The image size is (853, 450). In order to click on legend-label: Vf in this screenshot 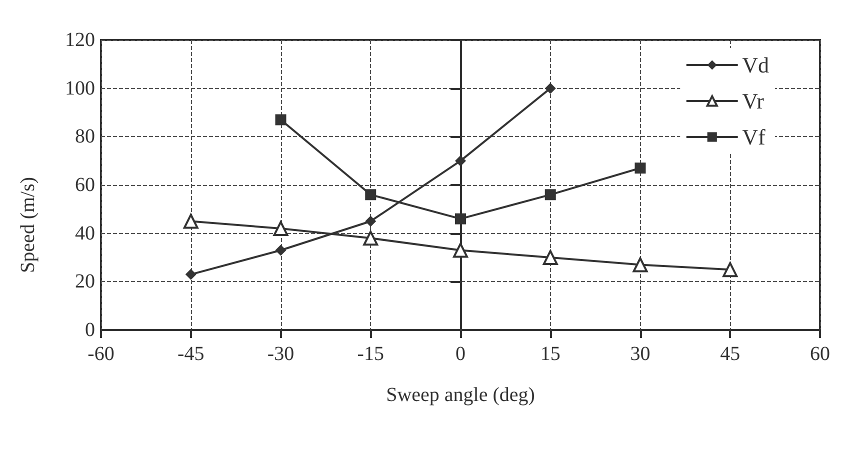, I will do `click(754, 137)`.